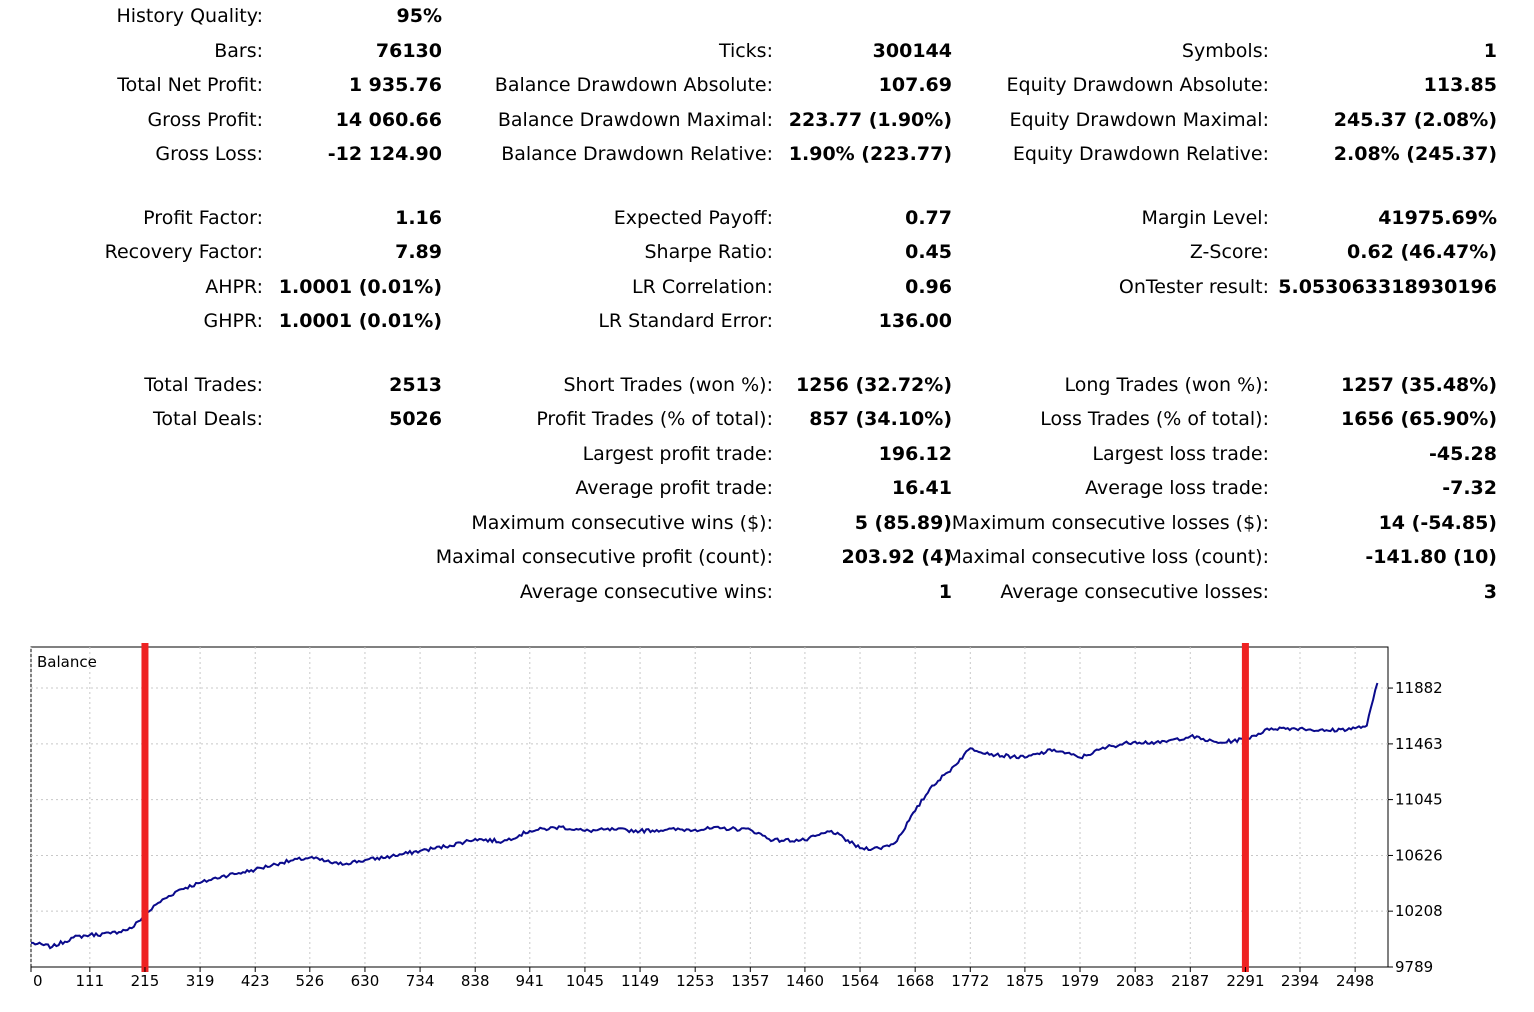  I want to click on x-tick-label: 1253, so click(695, 981).